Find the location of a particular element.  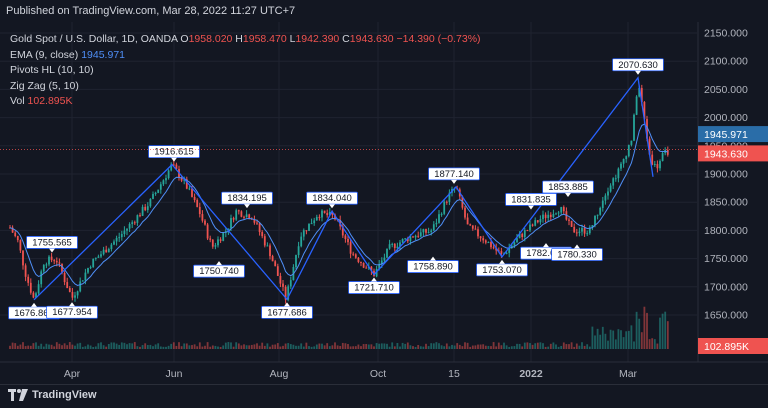

zigzag-label: Zig Zag (5, 10) is located at coordinates (44, 85).